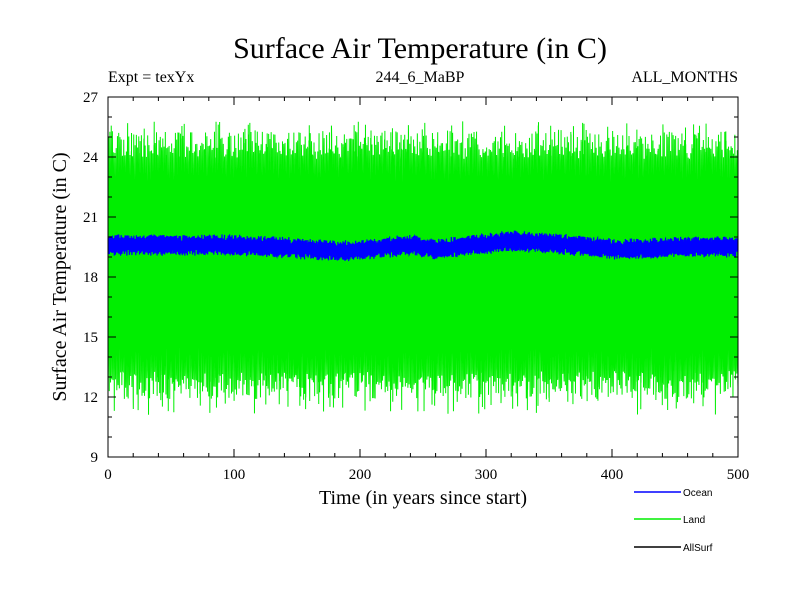  What do you see at coordinates (95, 458) in the screenshot?
I see `y-tick-label: 9` at bounding box center [95, 458].